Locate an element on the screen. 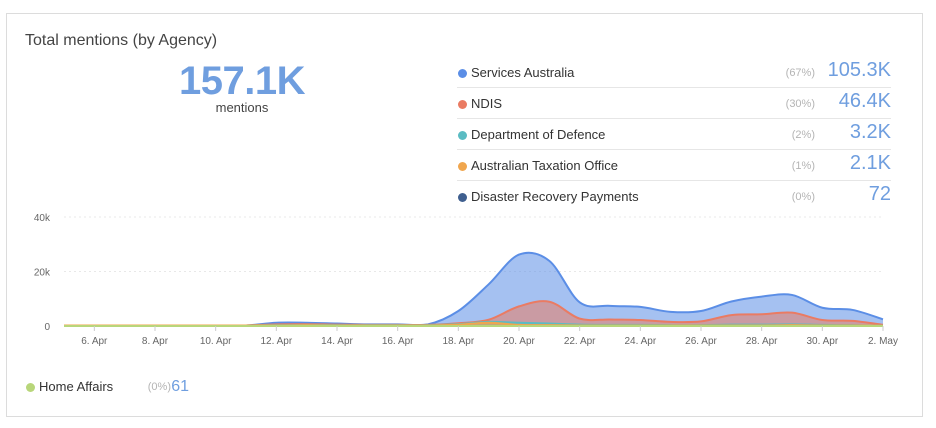 The height and width of the screenshot is (428, 936). x-tick-label: 8. Apr is located at coordinates (155, 341).